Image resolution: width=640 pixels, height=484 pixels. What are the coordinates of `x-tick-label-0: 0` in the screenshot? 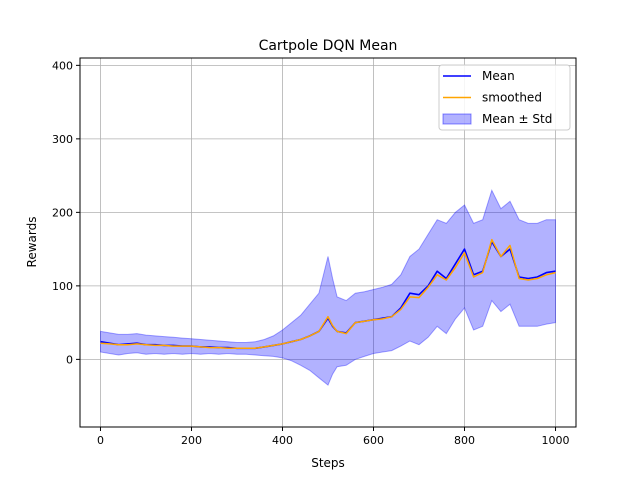 It's located at (100, 440).